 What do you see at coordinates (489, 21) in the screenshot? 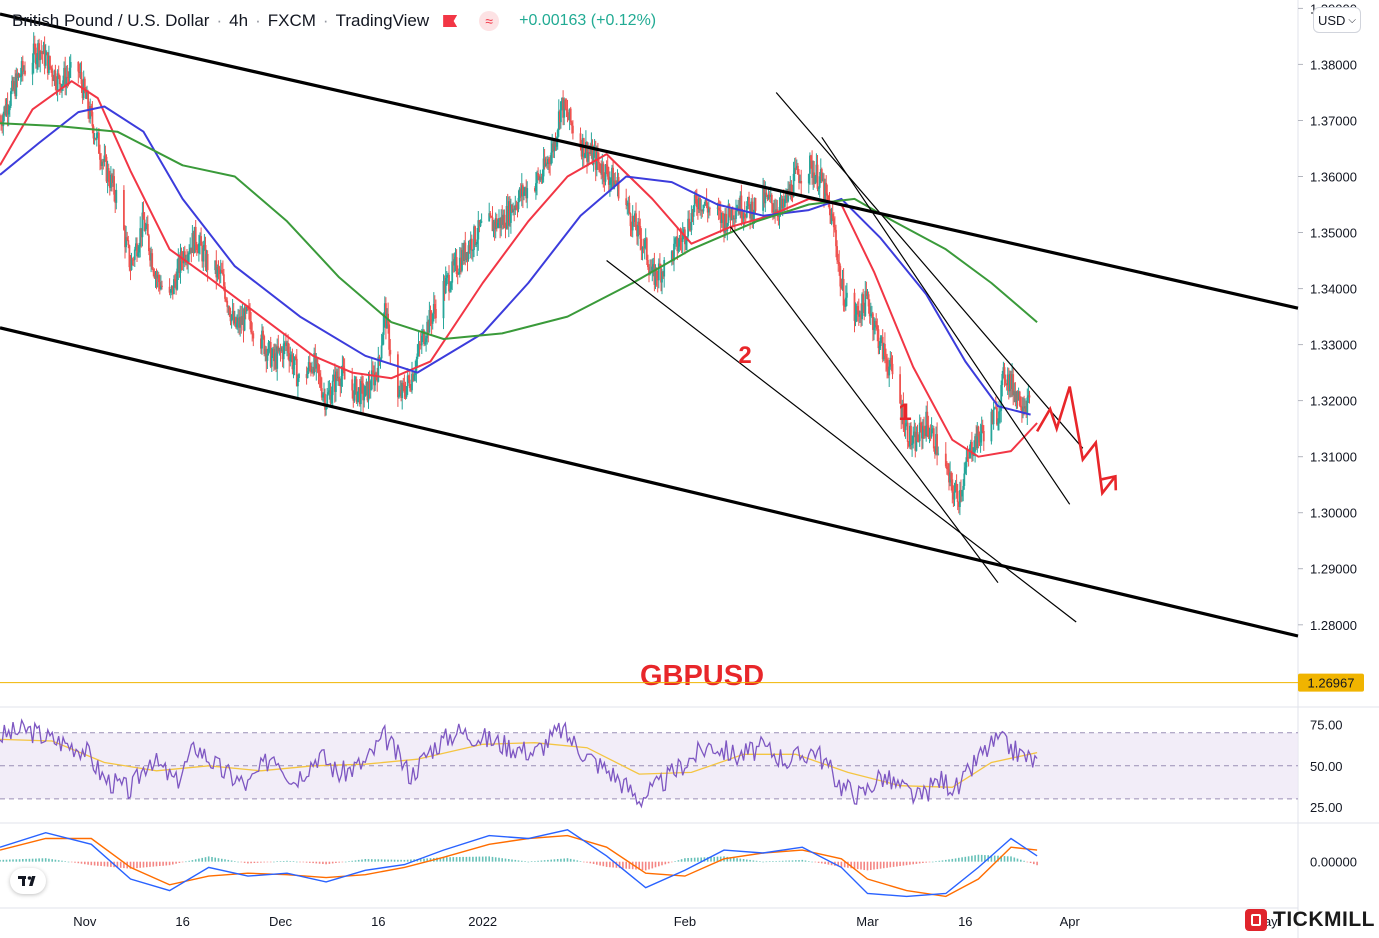
I see `indicator-icon: ≈` at bounding box center [489, 21].